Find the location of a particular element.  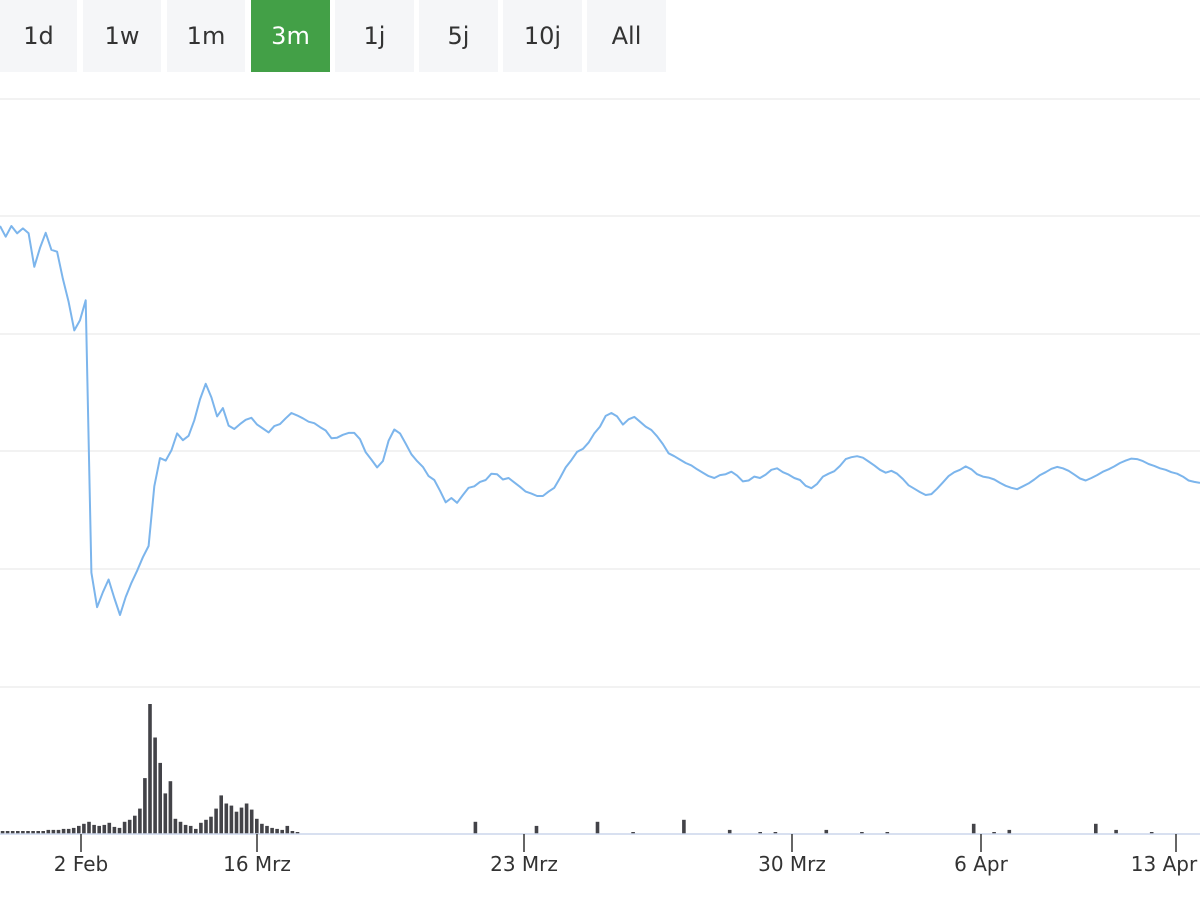

range-button-3m: 3m is located at coordinates (290, 36).